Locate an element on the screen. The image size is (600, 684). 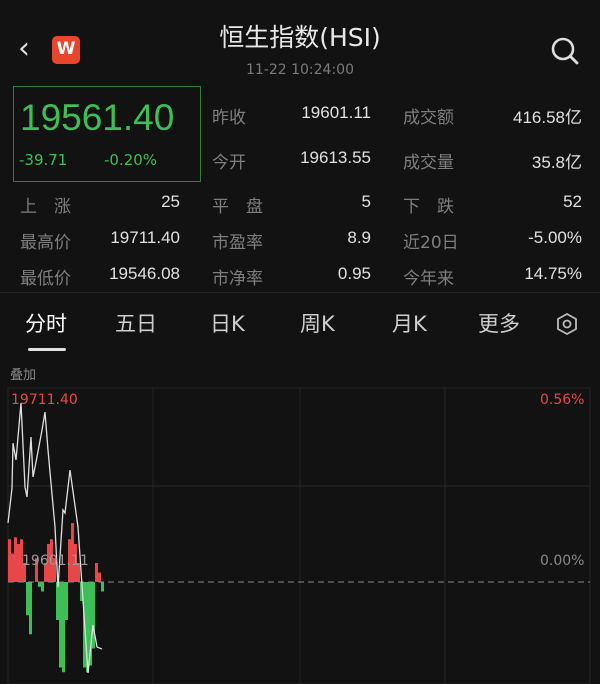
stat-label: 上 涨 is located at coordinates (45, 207).